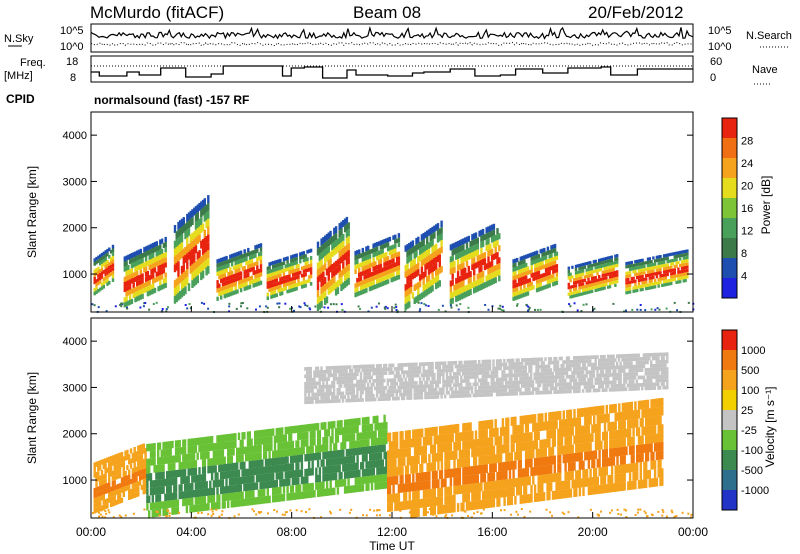  I want to click on colorbar-tick-label: 4, so click(744, 277).